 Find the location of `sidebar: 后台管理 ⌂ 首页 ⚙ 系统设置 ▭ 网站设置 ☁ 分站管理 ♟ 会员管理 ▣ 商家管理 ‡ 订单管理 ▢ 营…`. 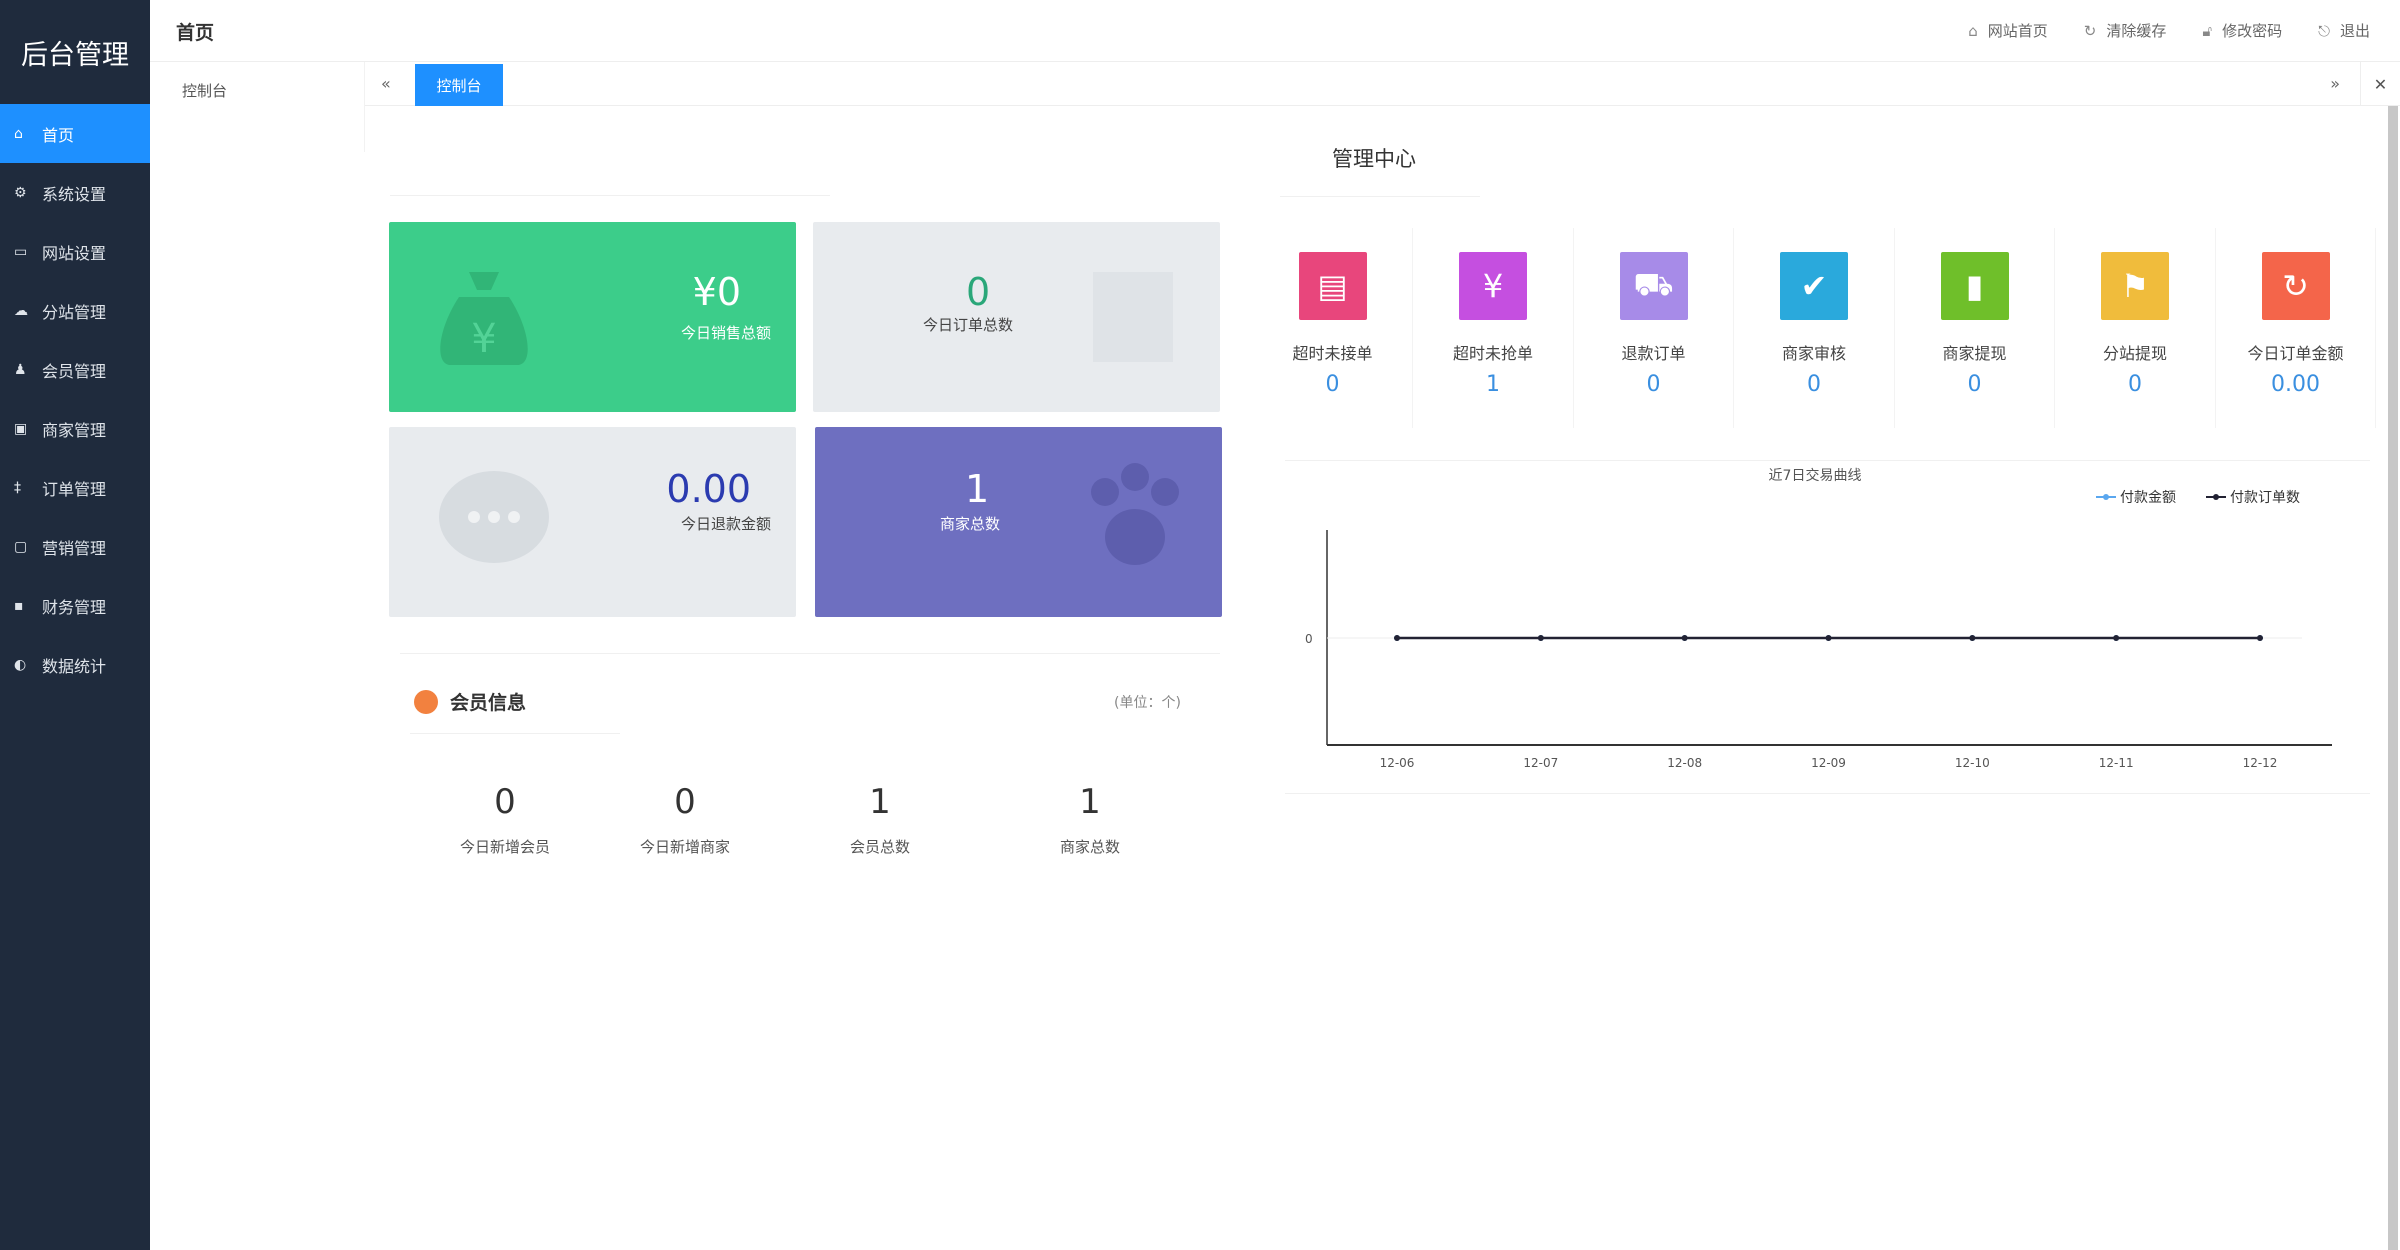

sidebar: 后台管理 ⌂ 首页 ⚙ 系统设置 ▭ 网站设置 ☁ 分站管理 ♟ 会员管理 ▣ 商家管理 ‡ 订单管理 ▢ 营… is located at coordinates (75, 625).